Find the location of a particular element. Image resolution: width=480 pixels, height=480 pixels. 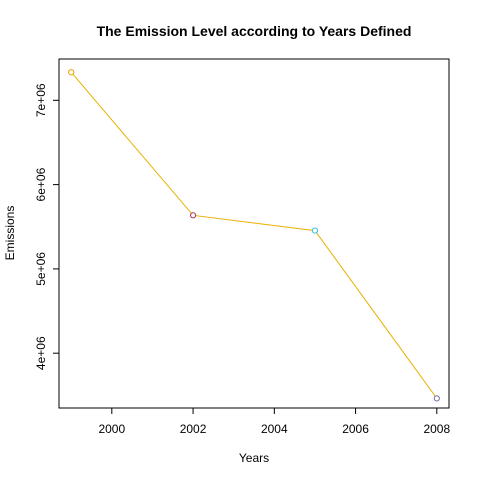

data-point-2002 is located at coordinates (193, 215).